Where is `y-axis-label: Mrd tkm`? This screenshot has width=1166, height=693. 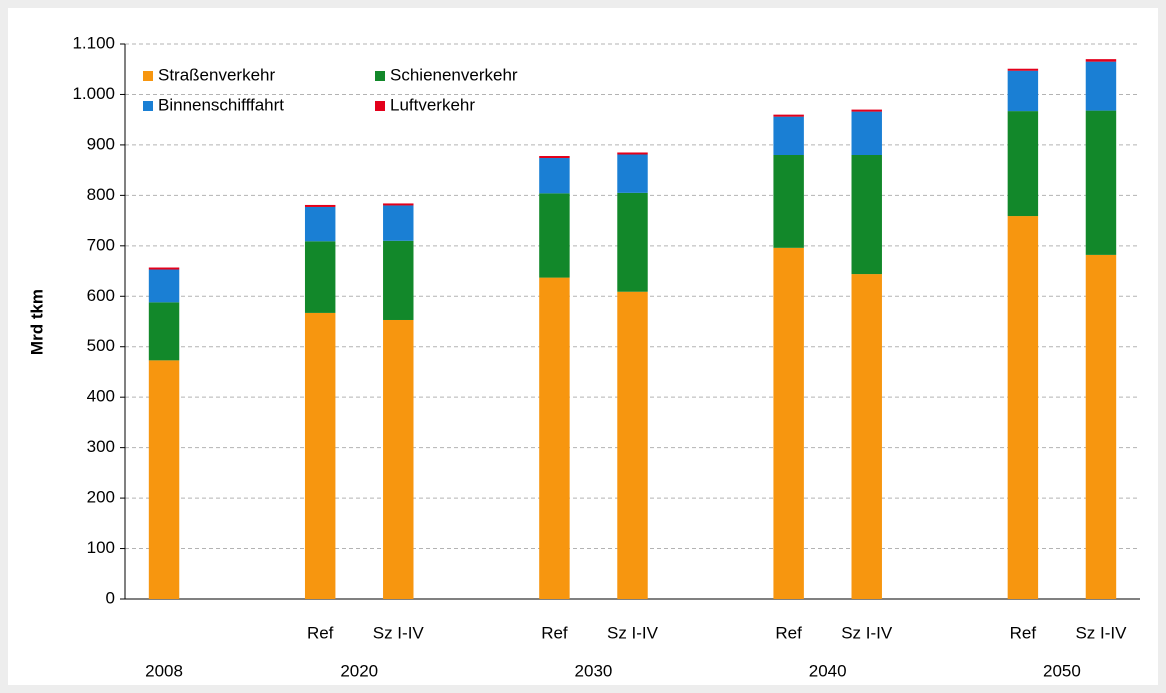 y-axis-label: Mrd tkm is located at coordinates (36, 322).